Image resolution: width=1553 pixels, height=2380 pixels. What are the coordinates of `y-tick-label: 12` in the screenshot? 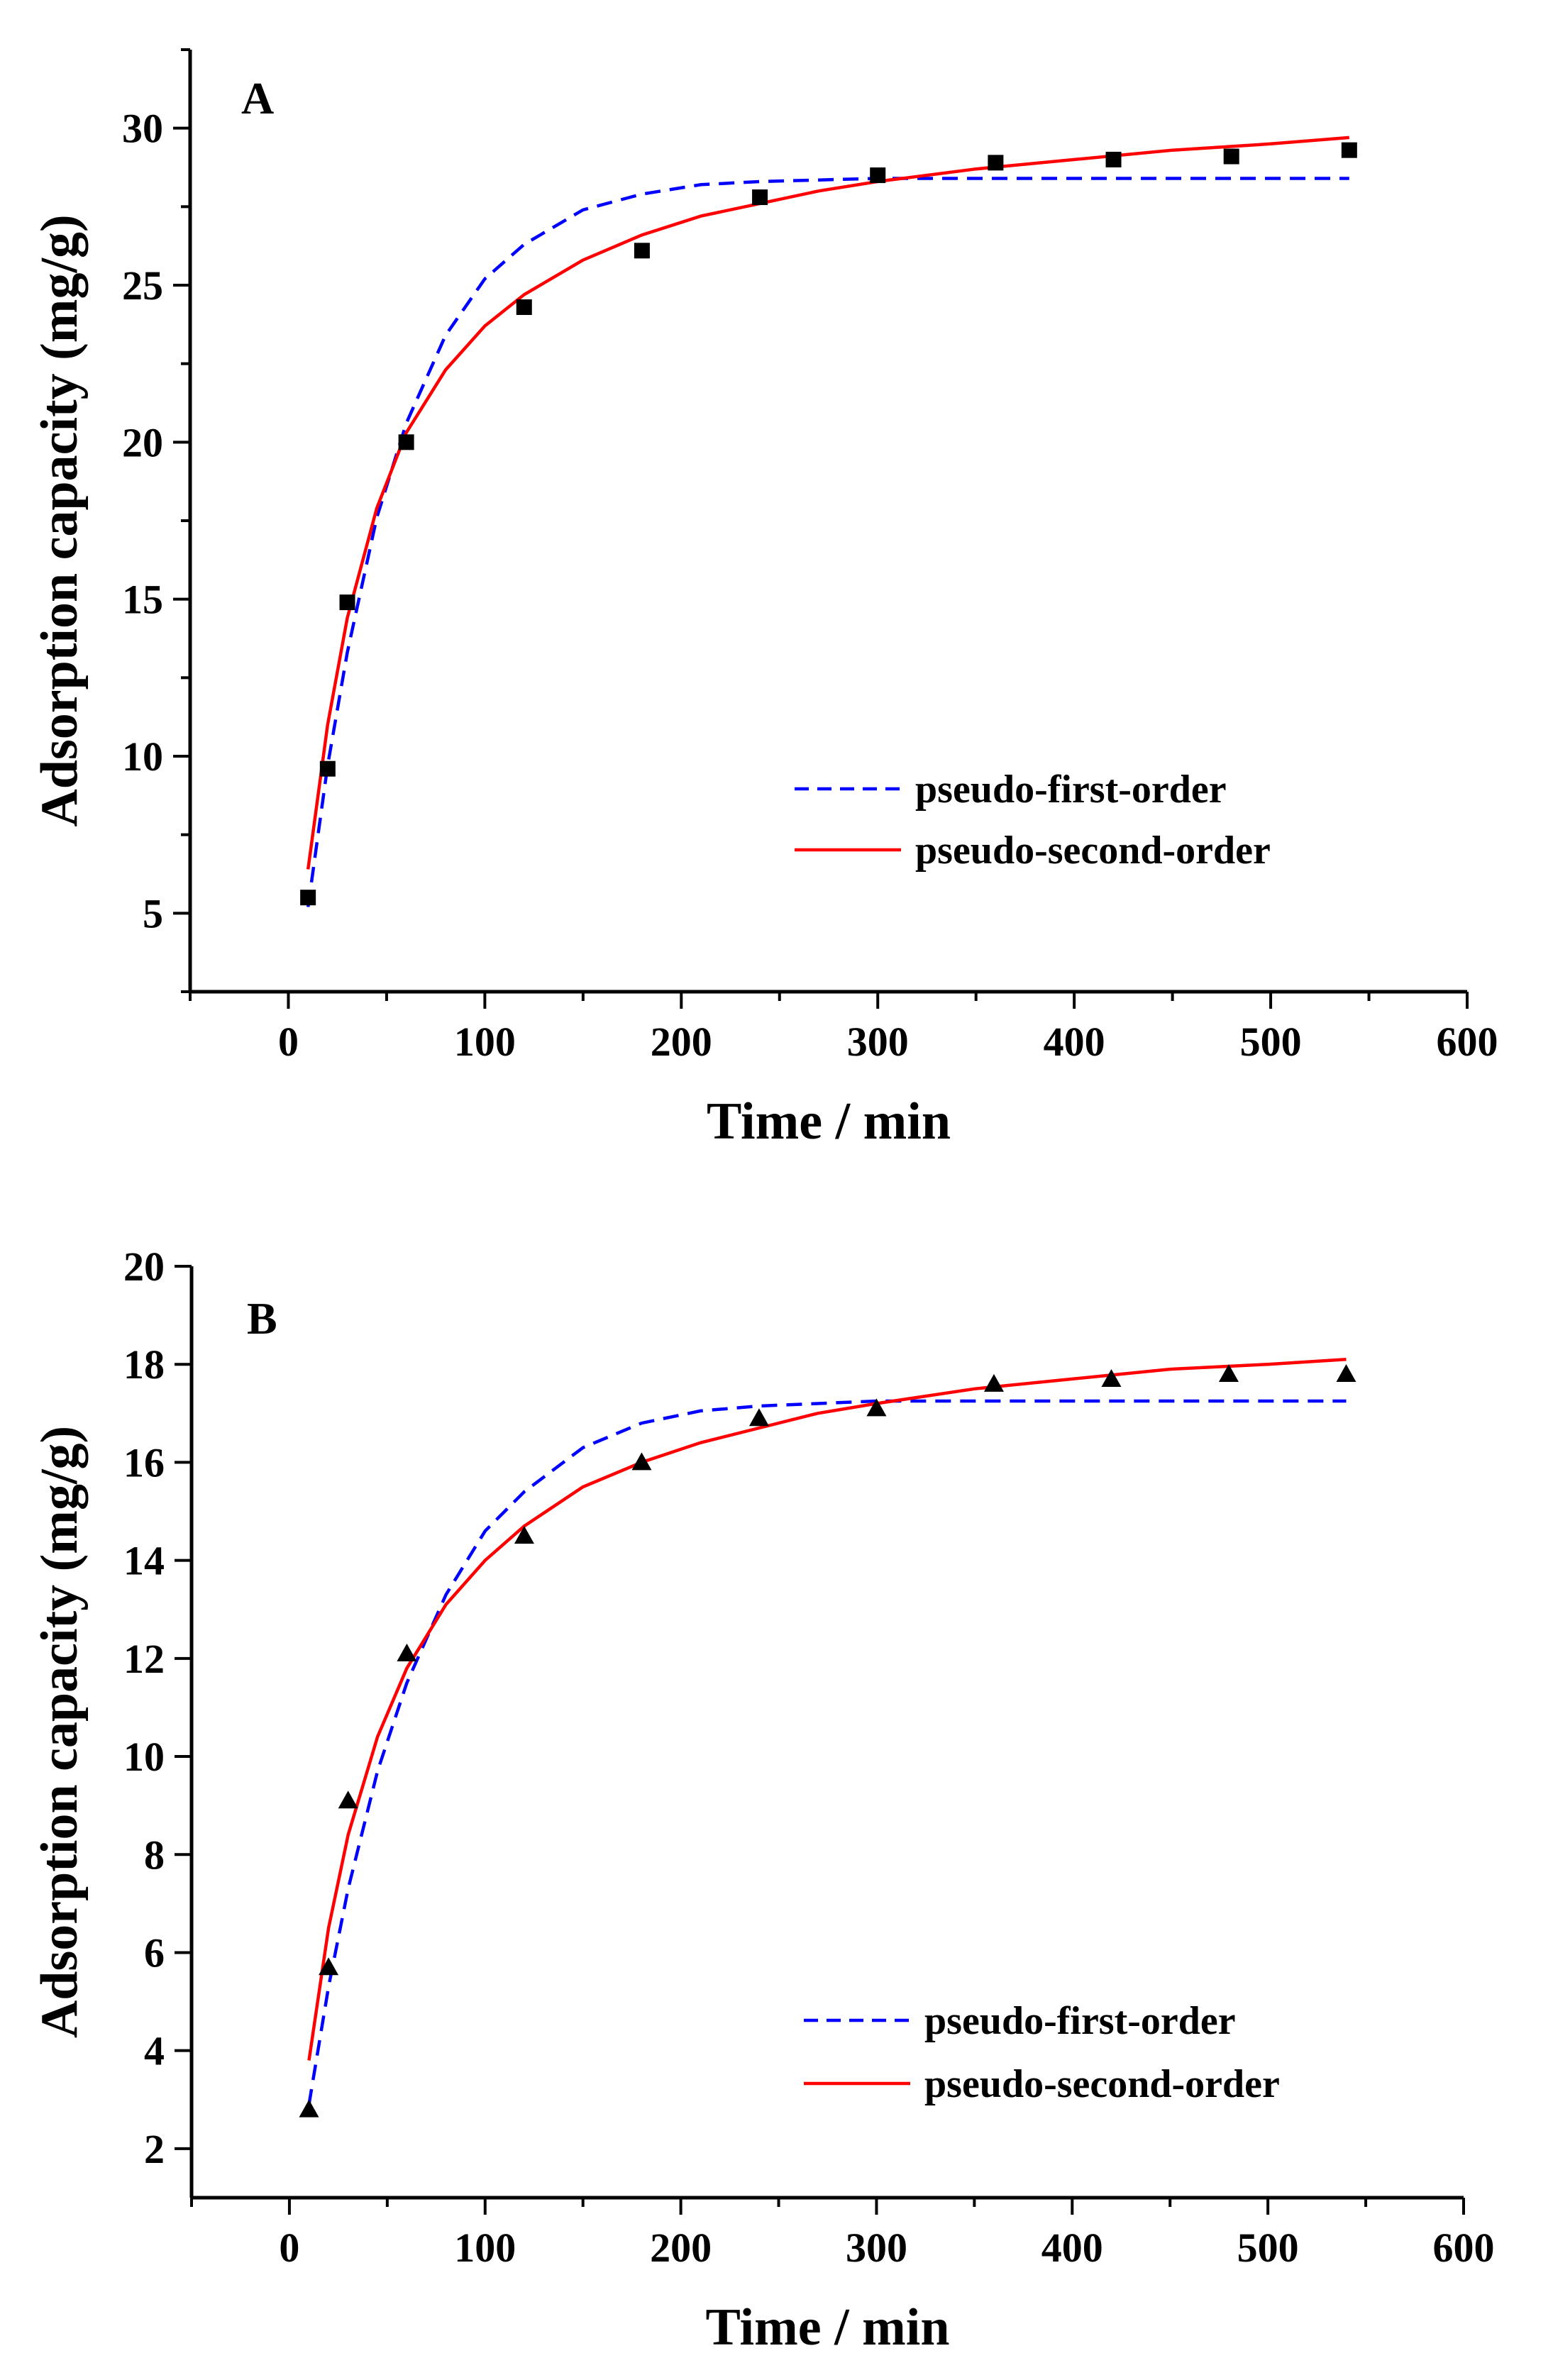 It's located at (144, 1659).